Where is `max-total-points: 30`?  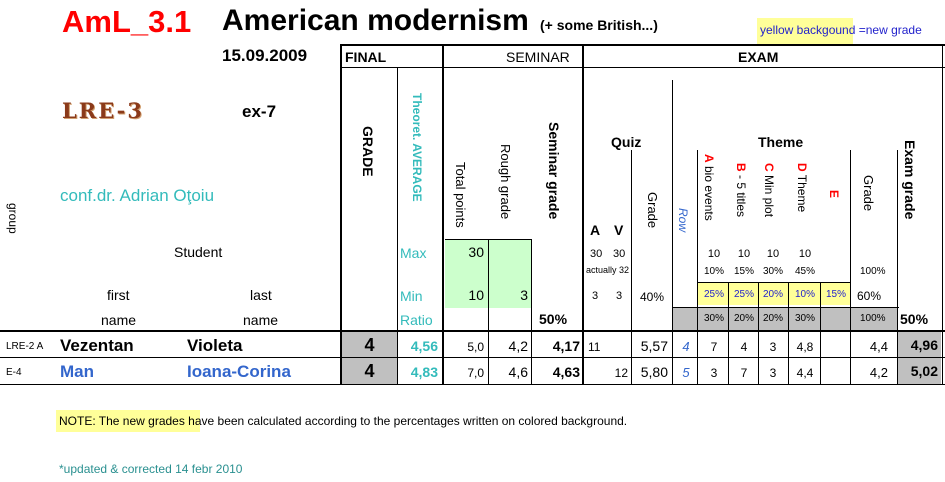 max-total-points: 30 is located at coordinates (476, 252).